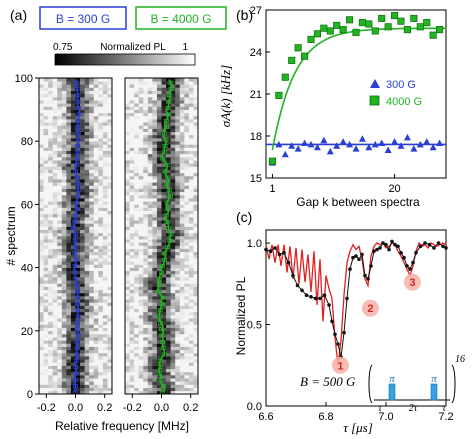  What do you see at coordinates (272, 161) in the screenshot?
I see `plot-b-point-4000g` at bounding box center [272, 161].